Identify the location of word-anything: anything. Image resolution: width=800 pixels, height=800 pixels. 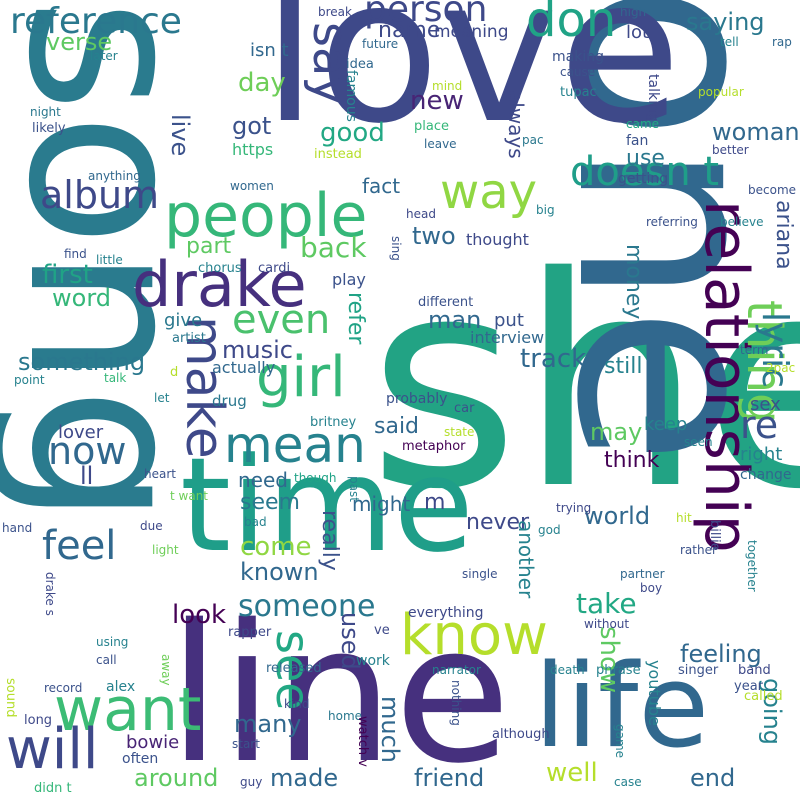
(114, 176).